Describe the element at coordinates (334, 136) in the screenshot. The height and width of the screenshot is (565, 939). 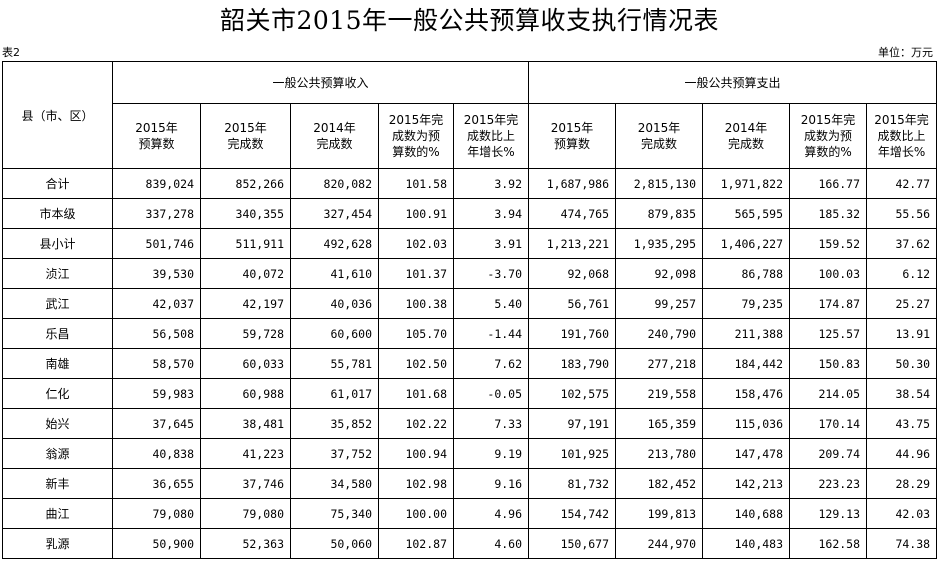
I see `income-column-header: 2014年 完成数` at that location.